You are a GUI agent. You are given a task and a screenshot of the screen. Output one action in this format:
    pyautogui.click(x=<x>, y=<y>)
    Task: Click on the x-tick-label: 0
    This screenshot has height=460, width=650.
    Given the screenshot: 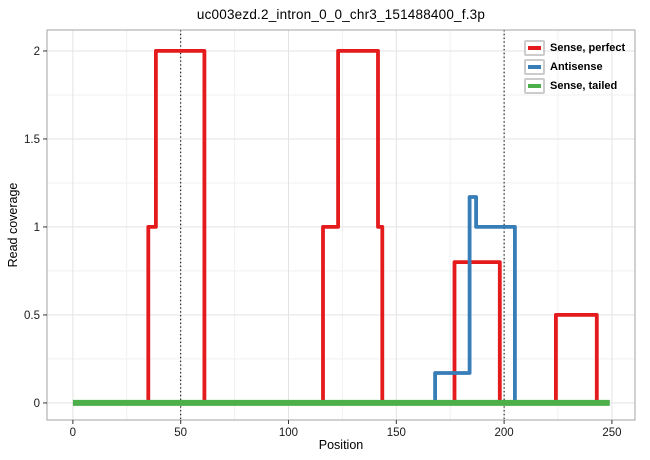 What is the action you would take?
    pyautogui.click(x=73, y=433)
    